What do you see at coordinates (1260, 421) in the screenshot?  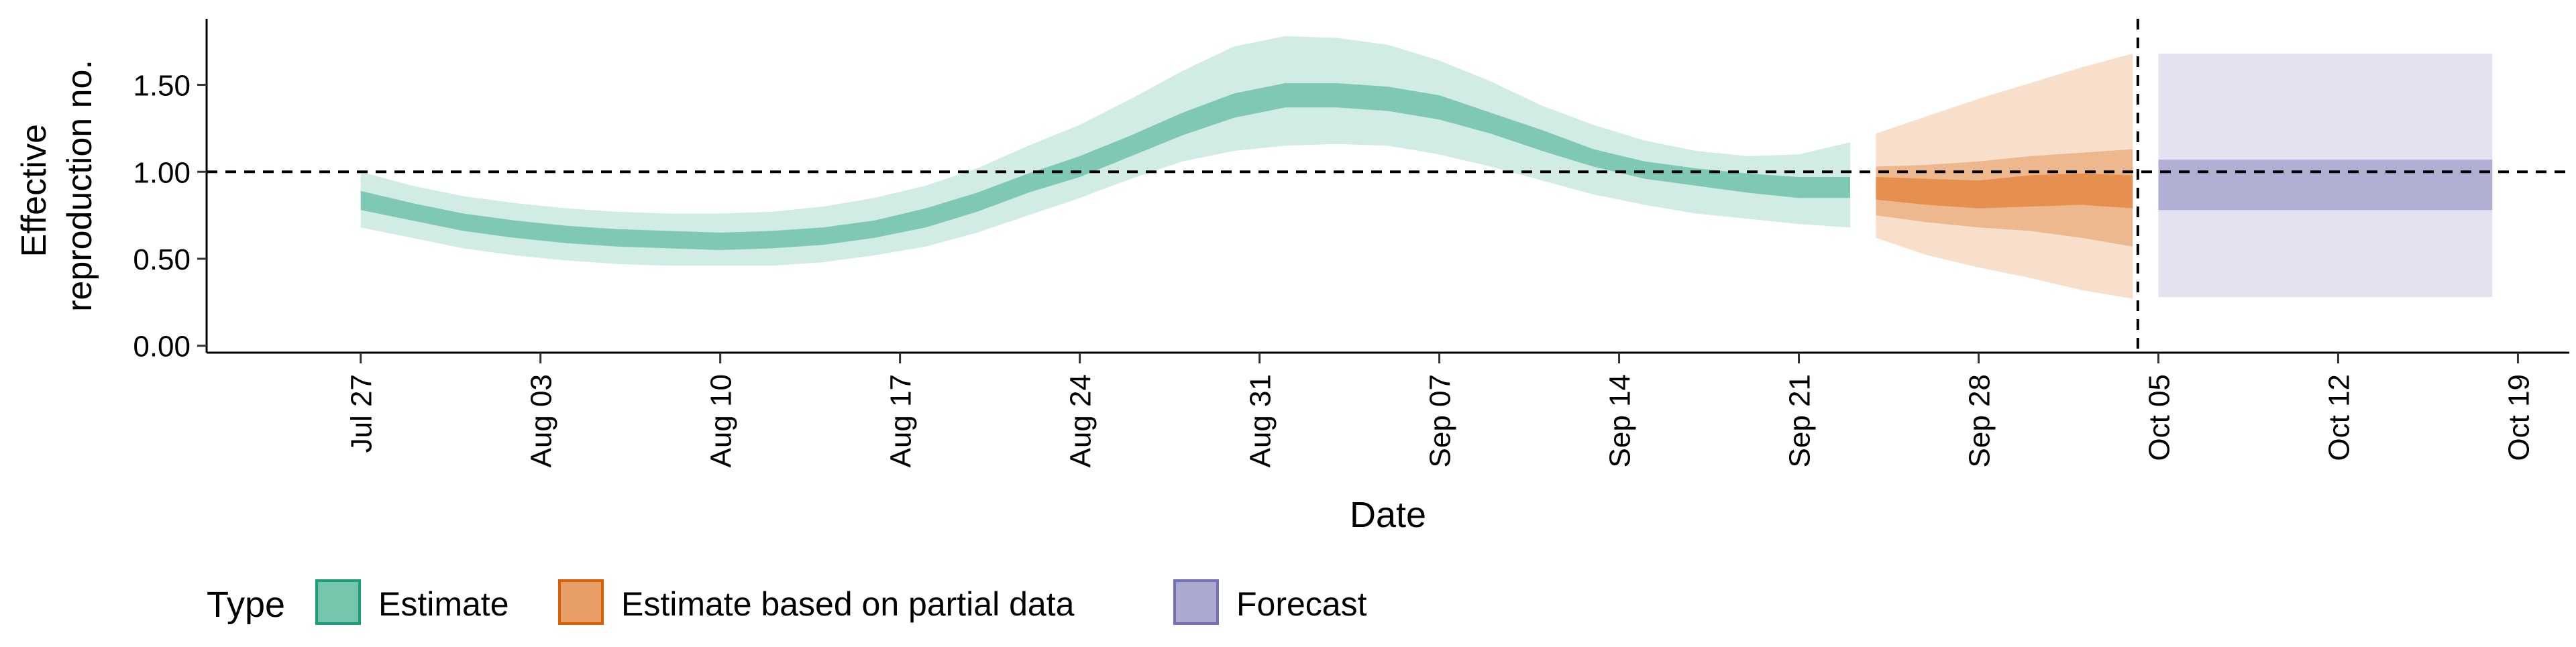 I see `x-tick-label: Aug 31` at bounding box center [1260, 421].